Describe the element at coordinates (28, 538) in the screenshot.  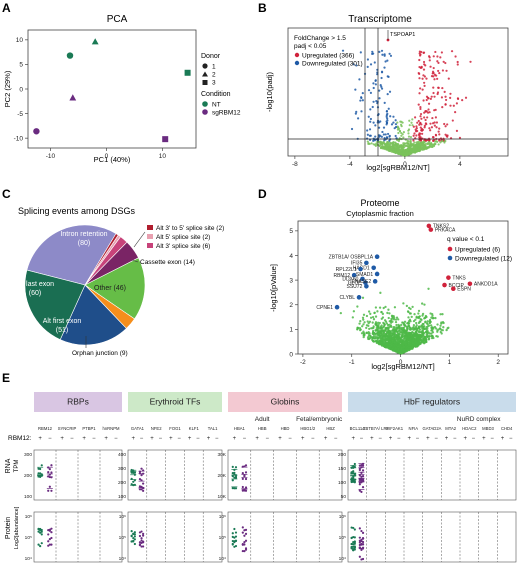
I see `protein-tick-label: 10⁵` at that location.